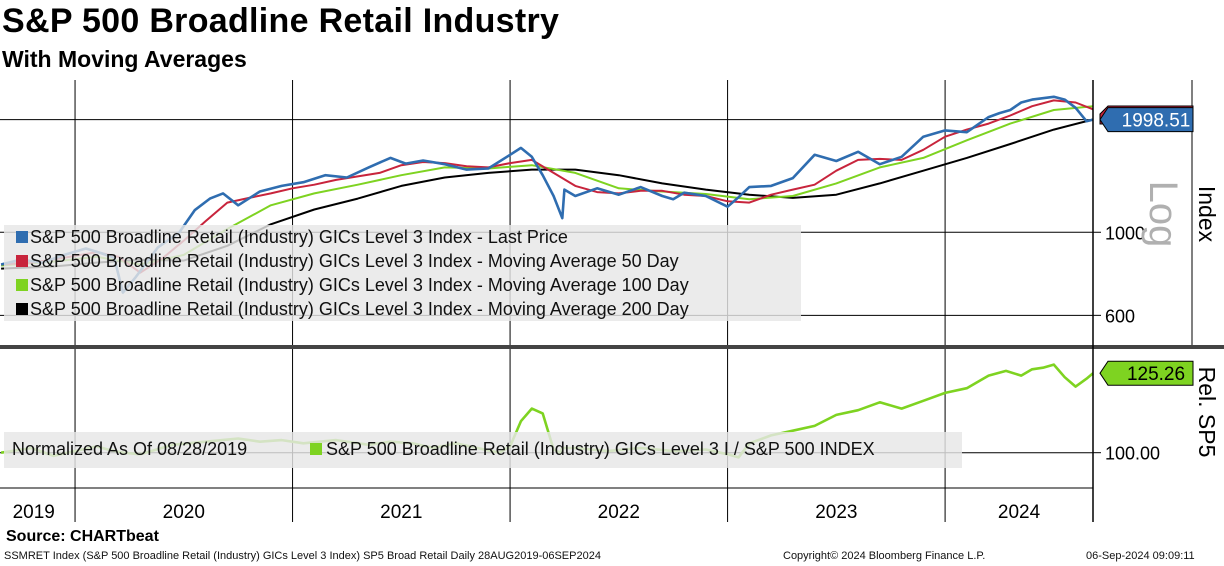 The width and height of the screenshot is (1224, 566). I want to click on chart-subtitle: With Moving Averages, so click(124, 59).